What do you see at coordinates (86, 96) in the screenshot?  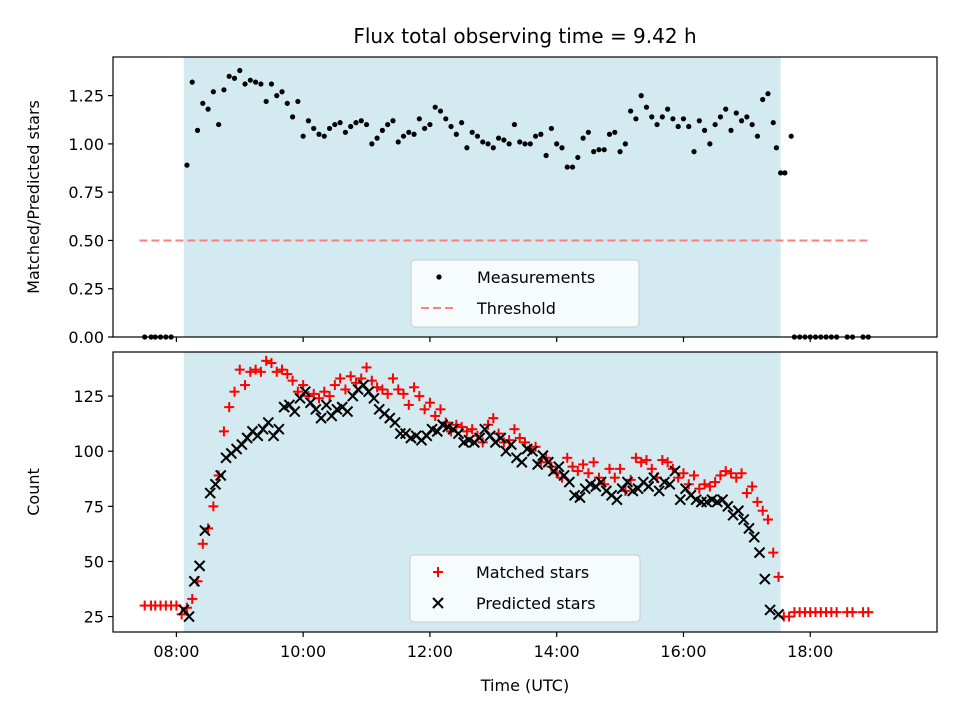 I see `y-tick-label: 1.25` at bounding box center [86, 96].